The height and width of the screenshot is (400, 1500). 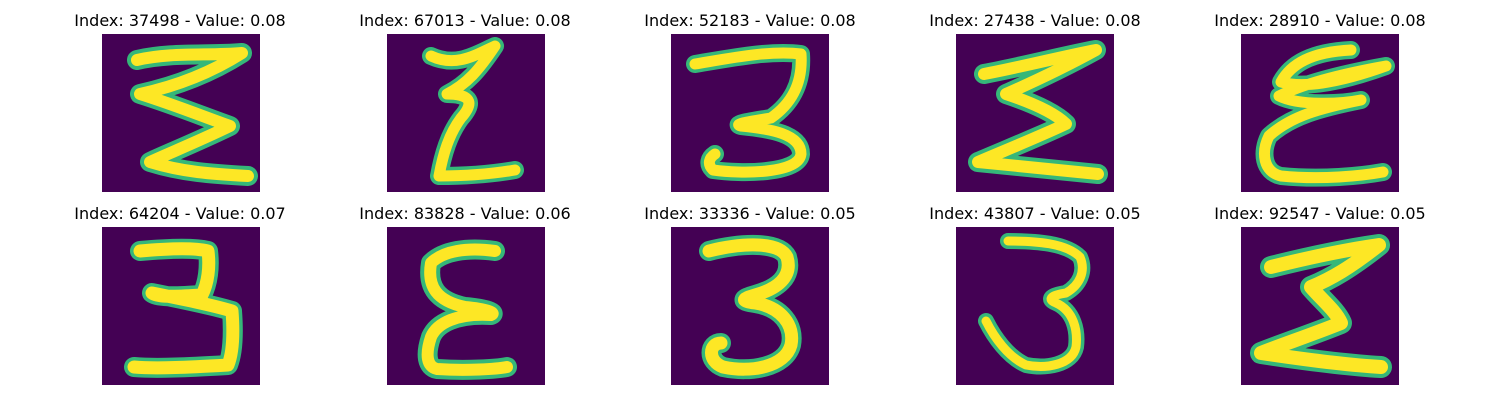 I want to click on panel-title: Index: 27438 - Value: 0.08, so click(x=1035, y=20).